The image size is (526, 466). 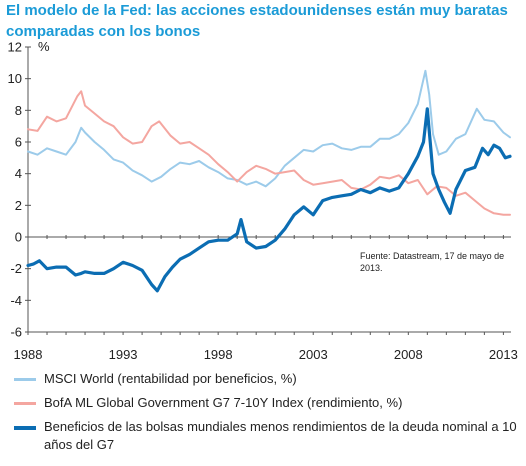 What do you see at coordinates (313, 354) in the screenshot?
I see `x-tick-label: 2003` at bounding box center [313, 354].